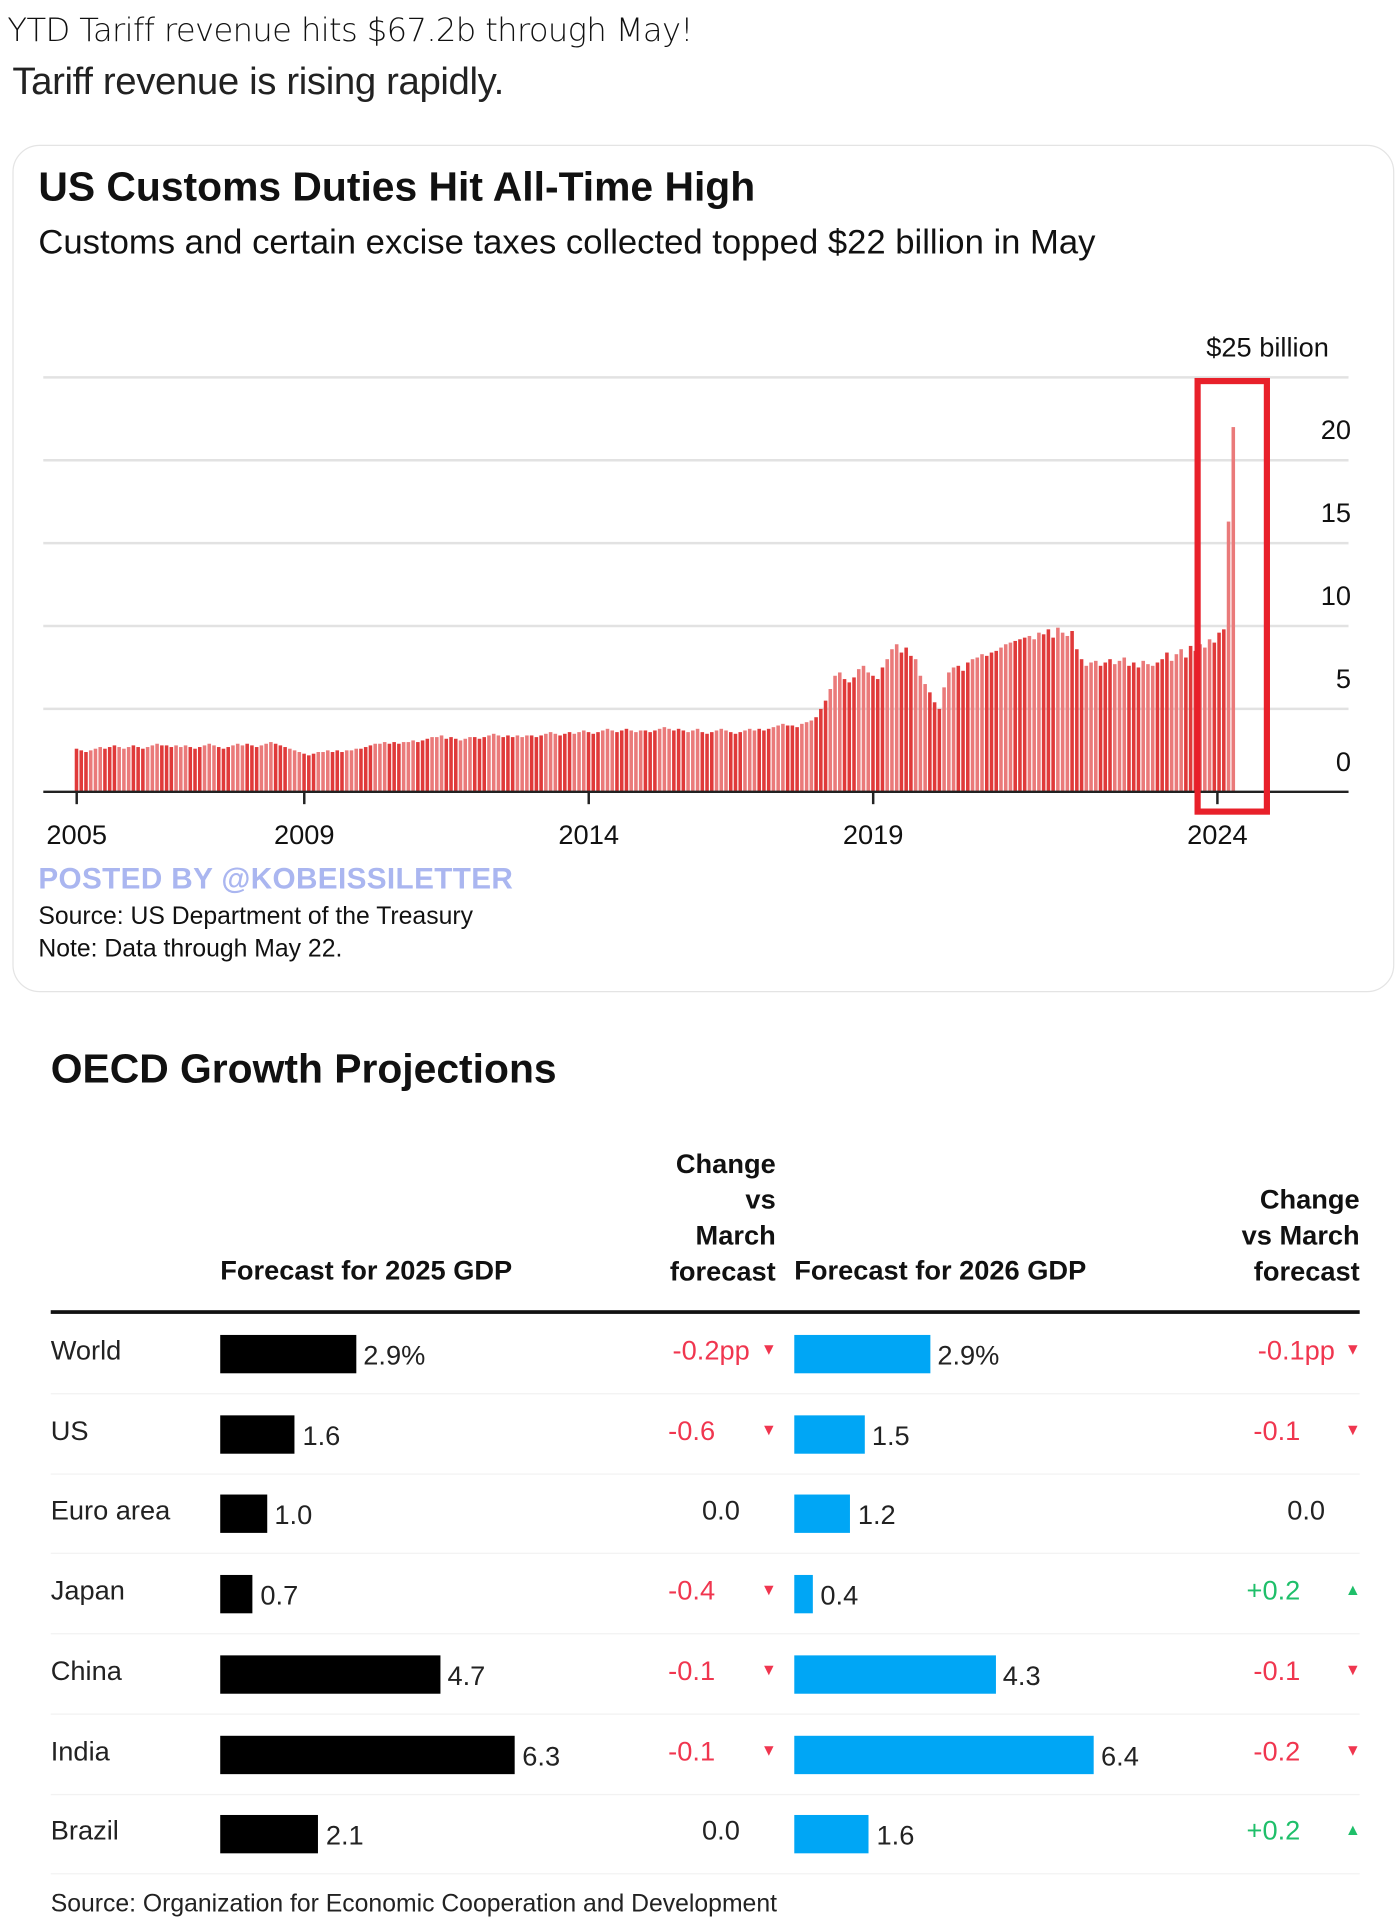 Image resolution: width=1398 pixels, height=1919 pixels. What do you see at coordinates (366, 1270) in the screenshot?
I see `header-forecast-2025: Forecast for 2025 GDP` at bounding box center [366, 1270].